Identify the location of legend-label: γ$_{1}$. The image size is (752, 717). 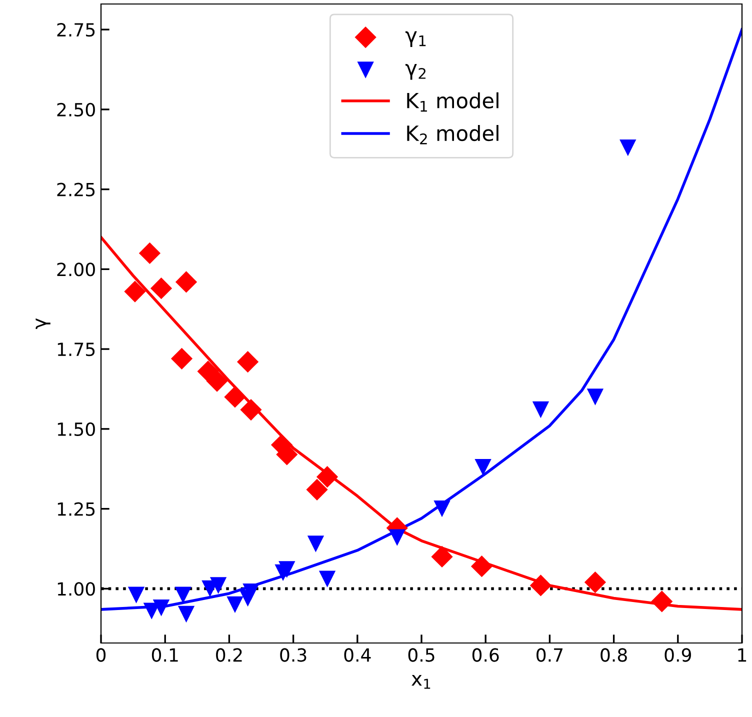
(415, 39).